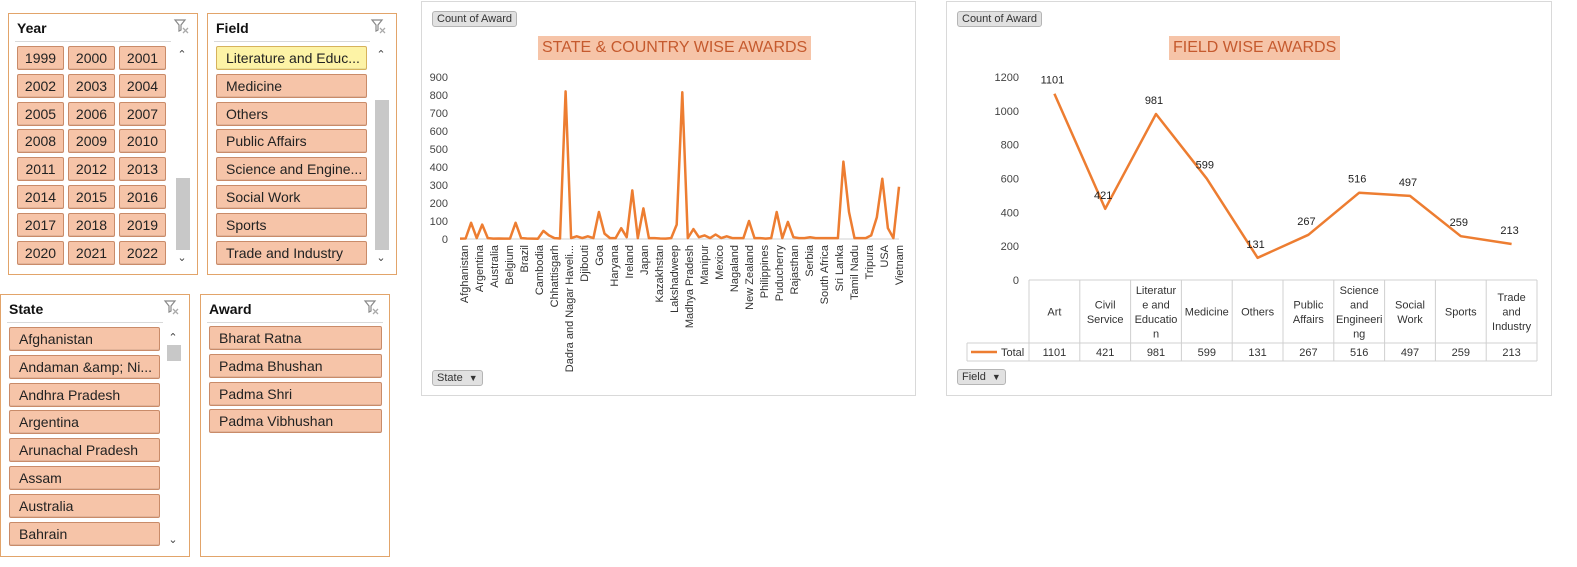 Image resolution: width=1577 pixels, height=567 pixels. Describe the element at coordinates (630, 262) in the screenshot. I see `x-tick-label: Ireland` at that location.